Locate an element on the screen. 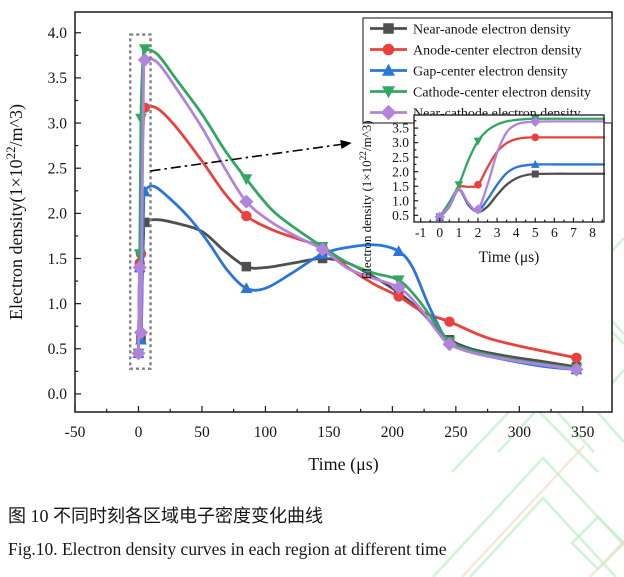 This screenshot has height=577, width=624. legend-item-cathode_center: Cathode-center electron density is located at coordinates (480, 92).